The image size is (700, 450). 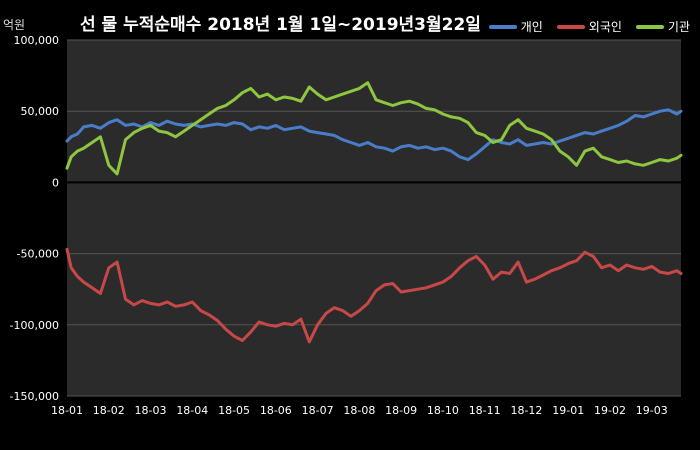 What do you see at coordinates (280, 25) in the screenshot?
I see `chart-title: 선 물 누적순매수 2018년 1월 1일~2019년3월22일` at bounding box center [280, 25].